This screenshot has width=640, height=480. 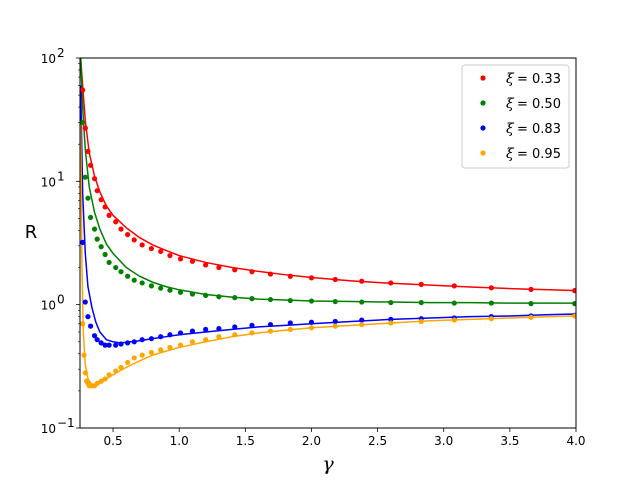 What do you see at coordinates (539, 154) in the screenshot?
I see `legend-value-3: = 0.95` at bounding box center [539, 154].